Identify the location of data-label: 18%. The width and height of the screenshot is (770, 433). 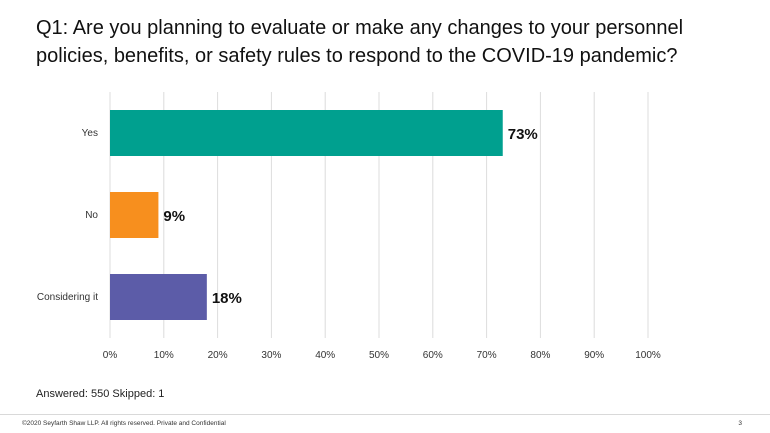
(227, 298).